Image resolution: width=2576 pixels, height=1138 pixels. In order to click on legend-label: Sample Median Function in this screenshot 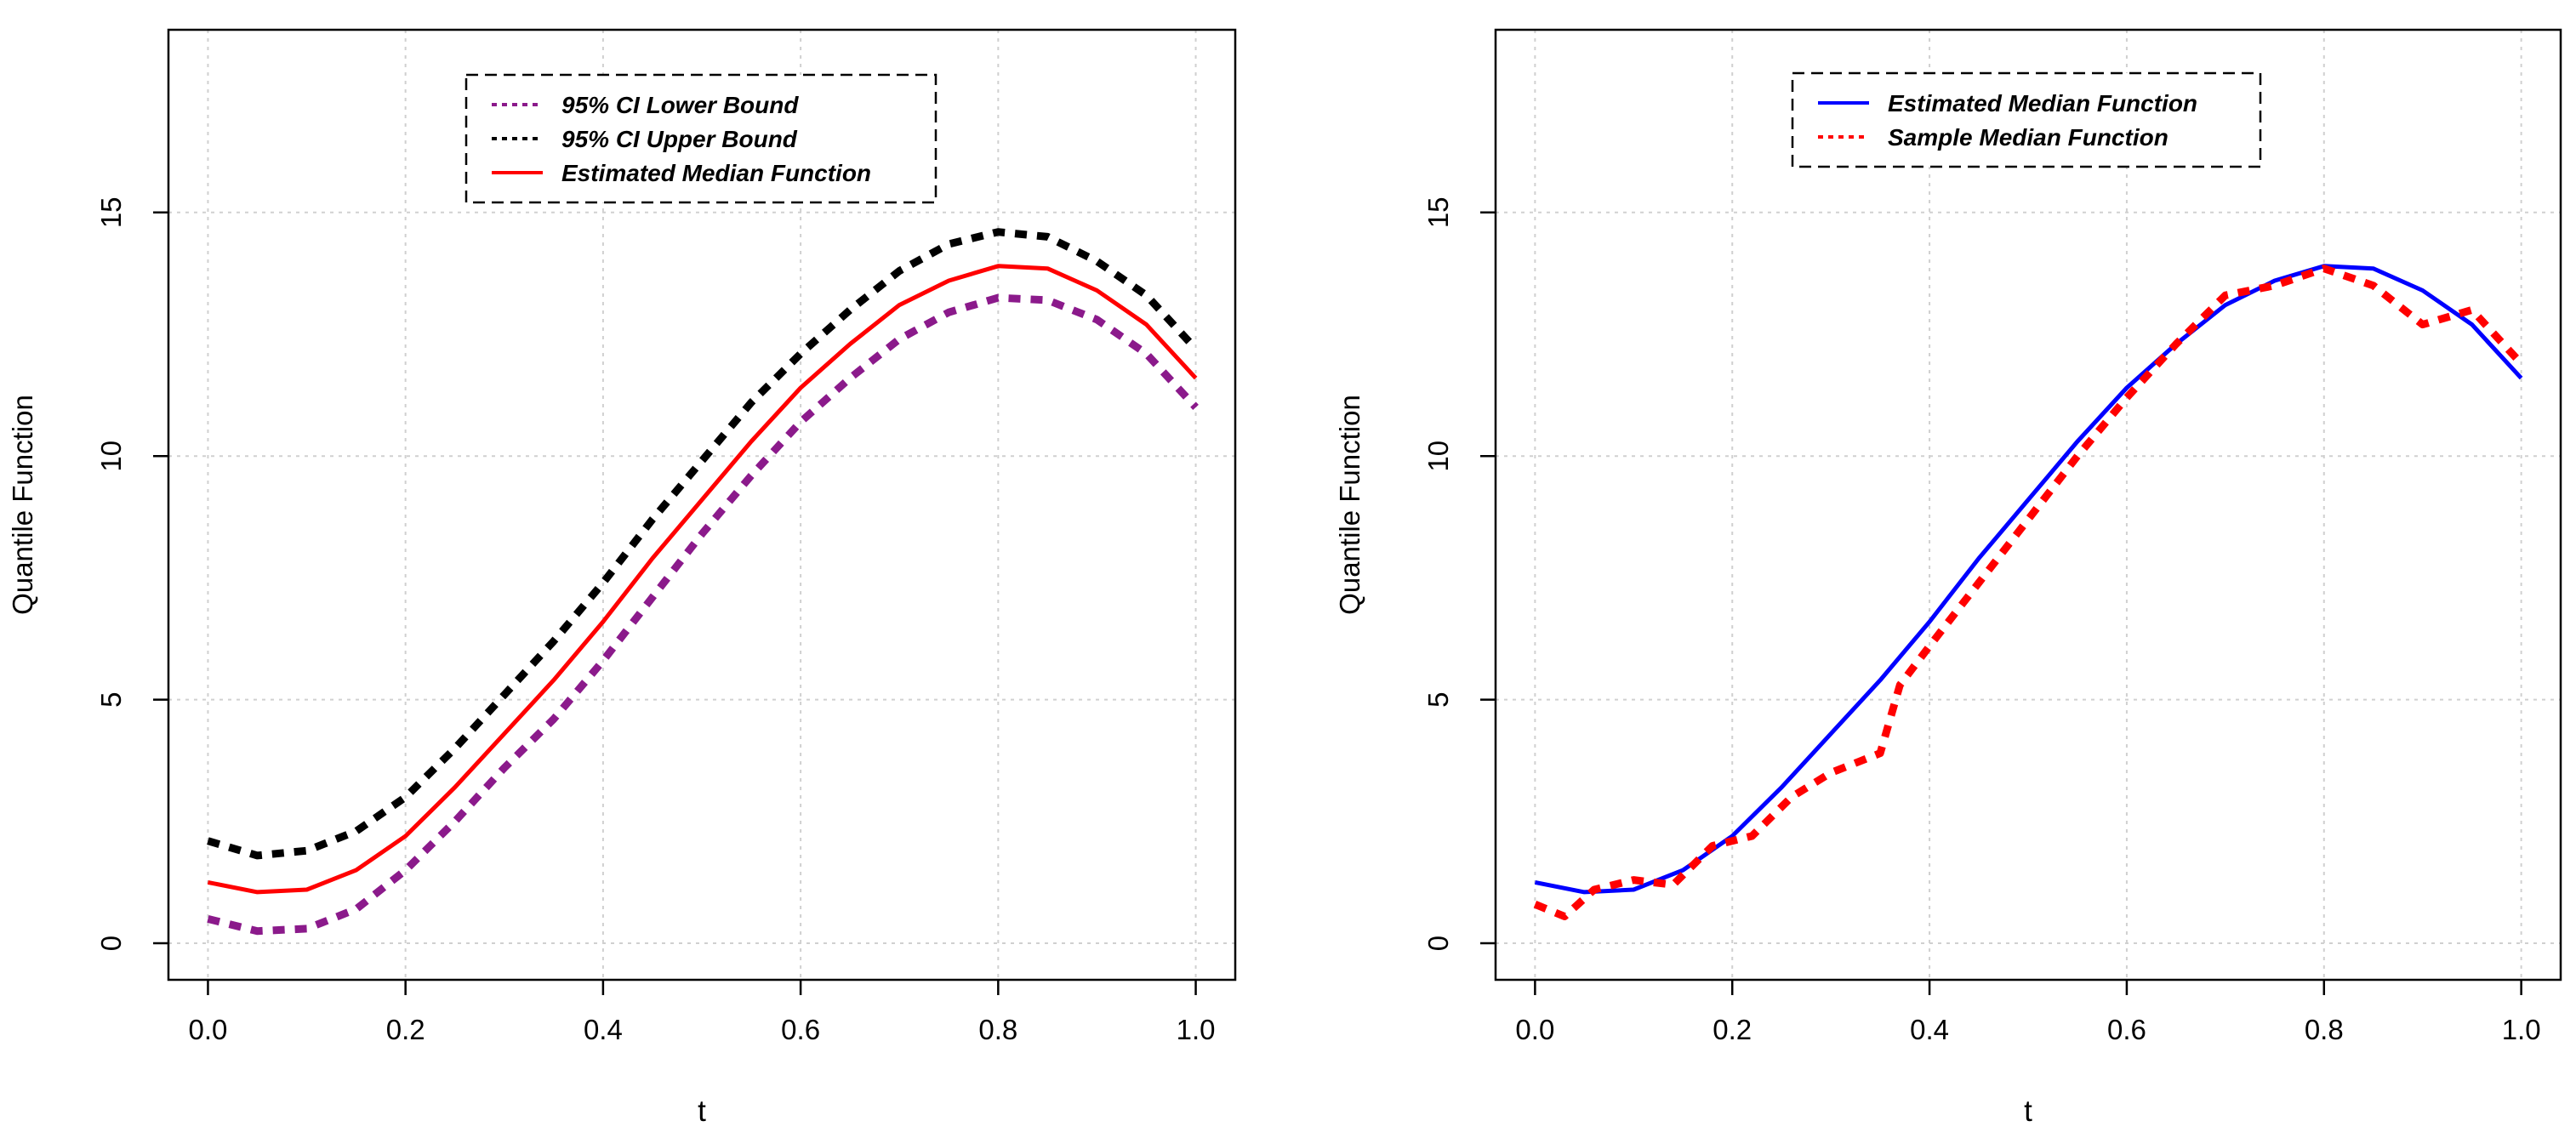, I will do `click(2028, 138)`.